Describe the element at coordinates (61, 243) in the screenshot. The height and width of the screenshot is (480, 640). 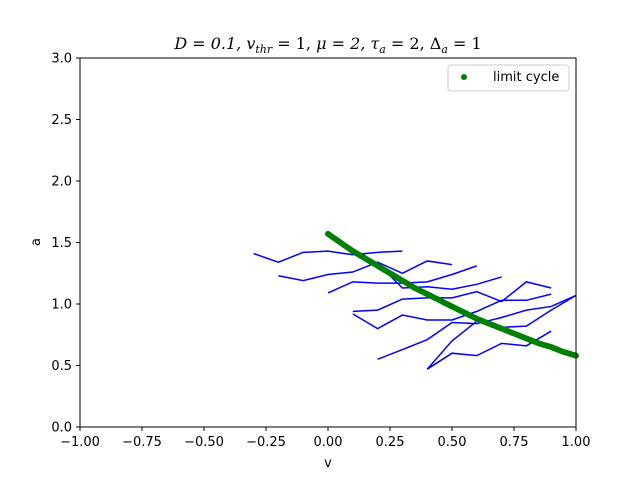
I see `y-tick-label: 1.5` at that location.